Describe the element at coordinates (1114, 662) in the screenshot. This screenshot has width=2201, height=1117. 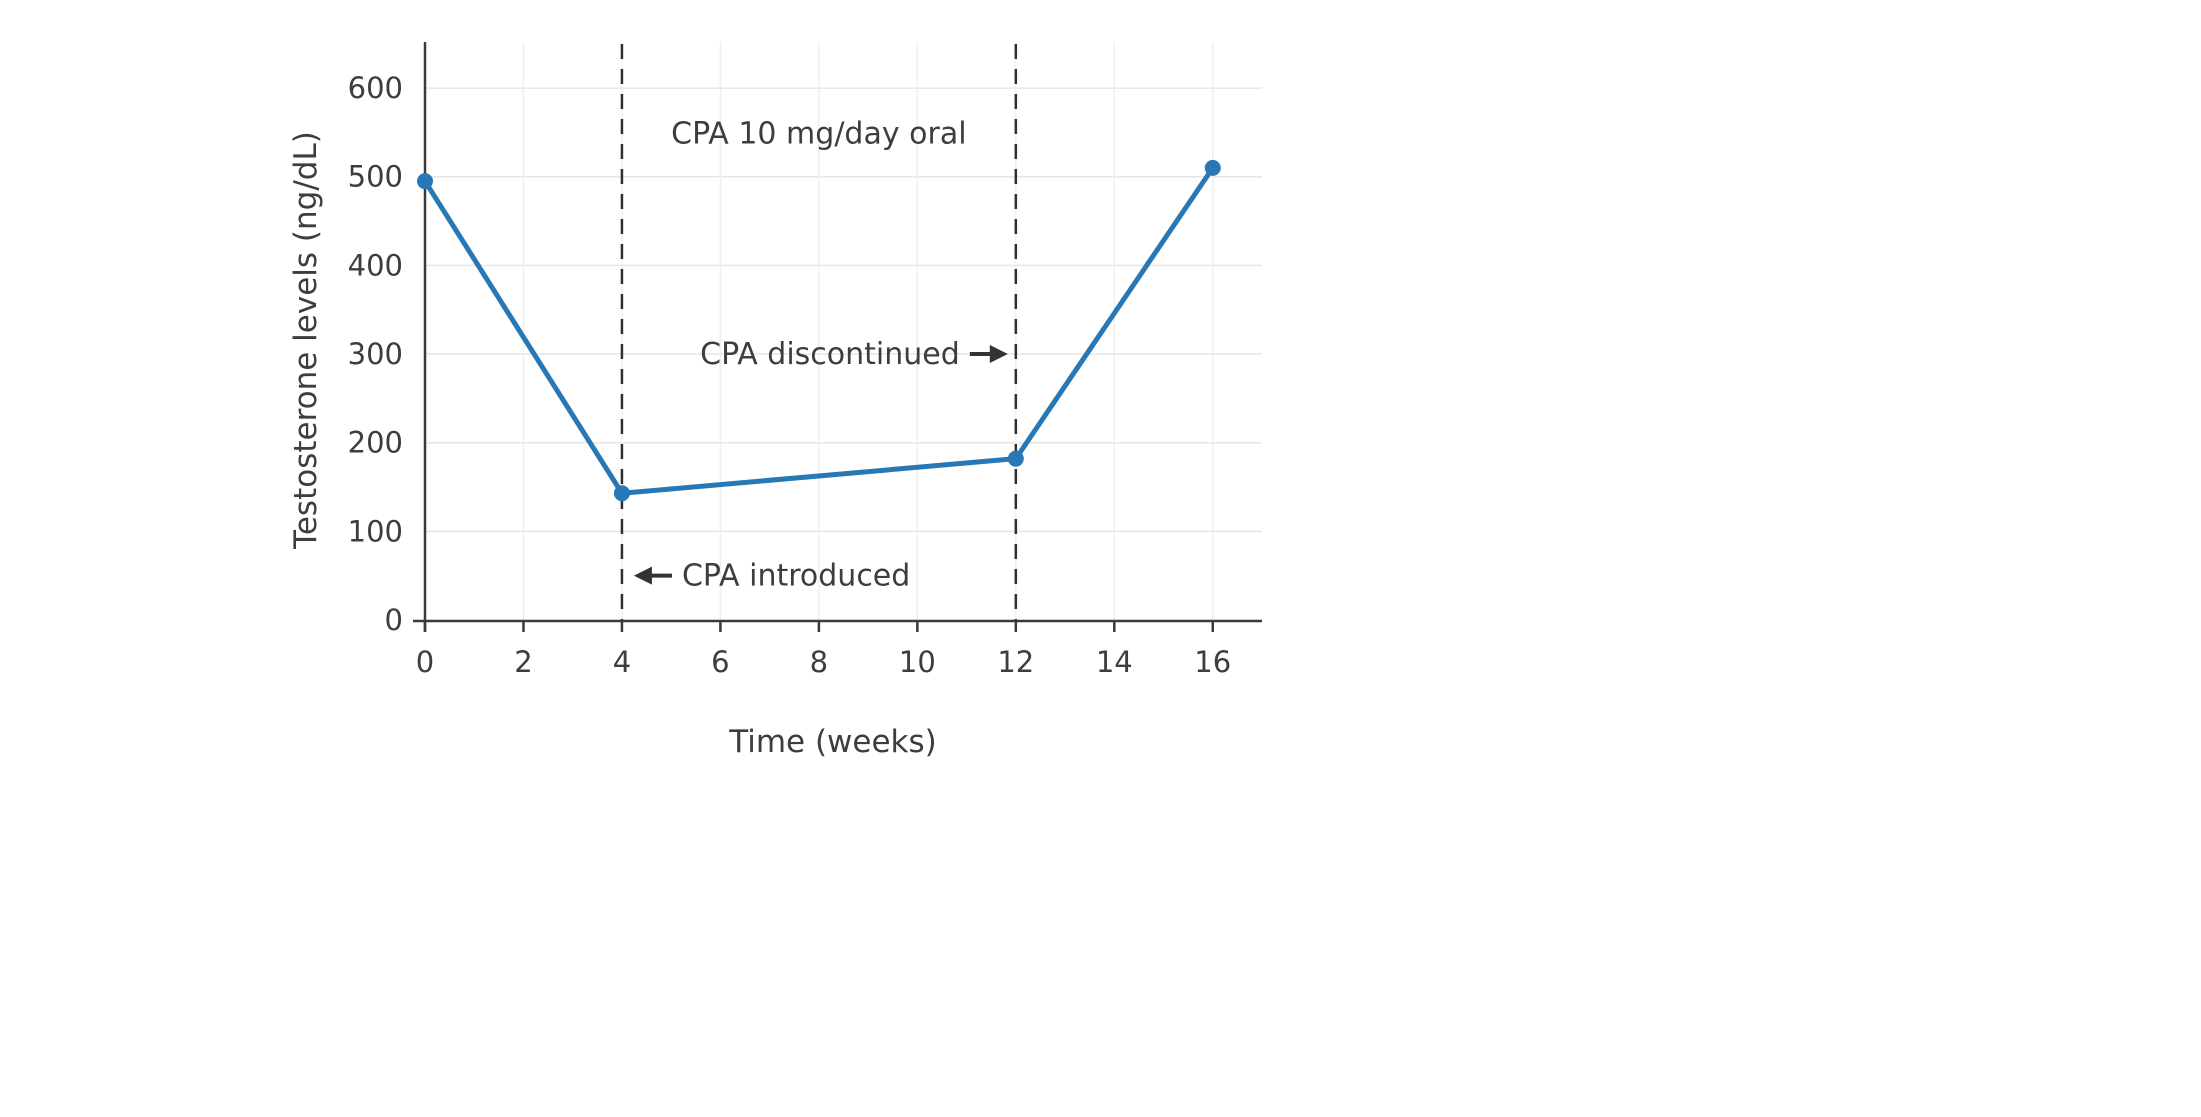
I see `x-tick-label-14: 14` at that location.